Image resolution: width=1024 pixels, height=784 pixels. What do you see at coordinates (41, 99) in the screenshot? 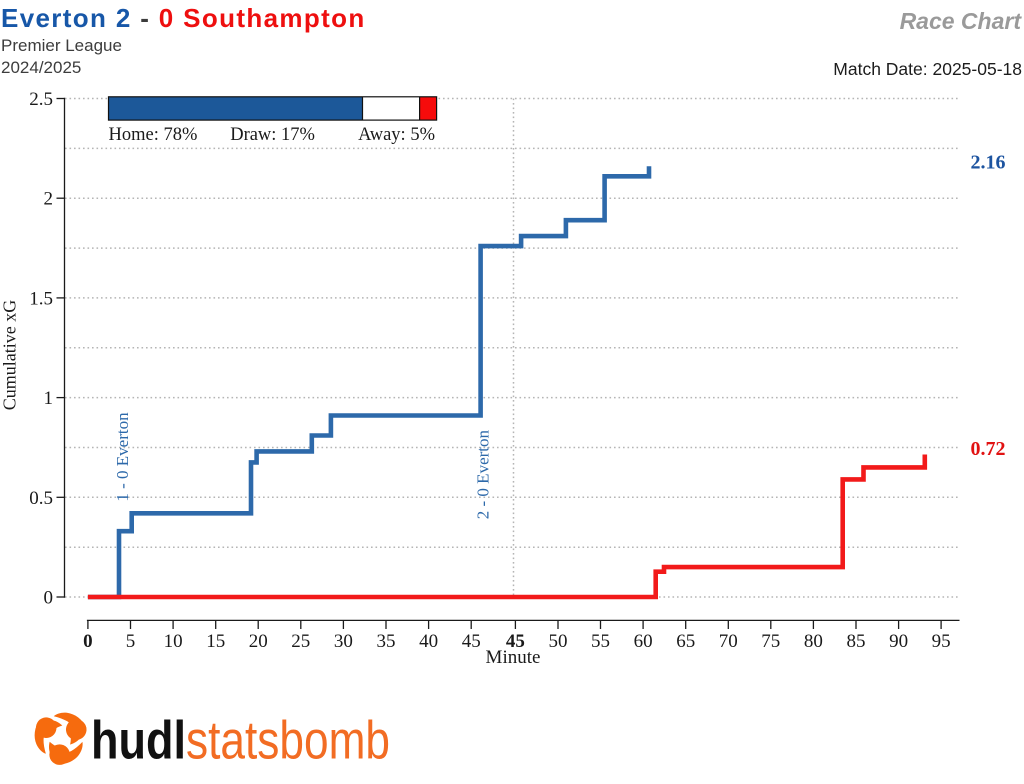
I see `svg-text: 2.5` at bounding box center [41, 99].